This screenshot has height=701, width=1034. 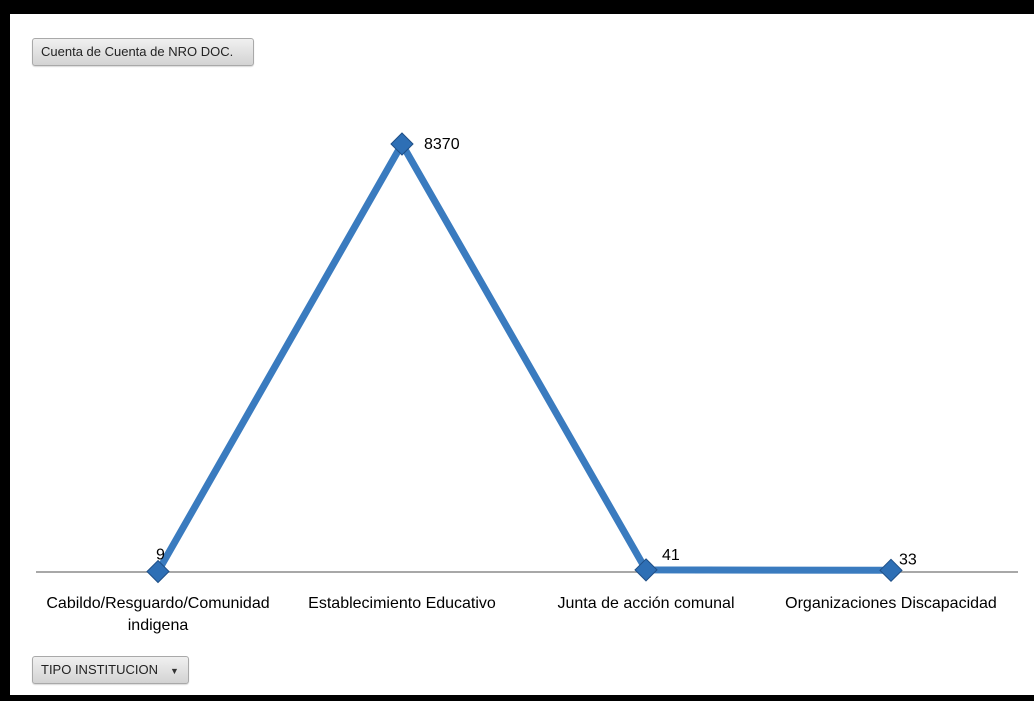 What do you see at coordinates (908, 559) in the screenshot?
I see `data-label: 33` at bounding box center [908, 559].